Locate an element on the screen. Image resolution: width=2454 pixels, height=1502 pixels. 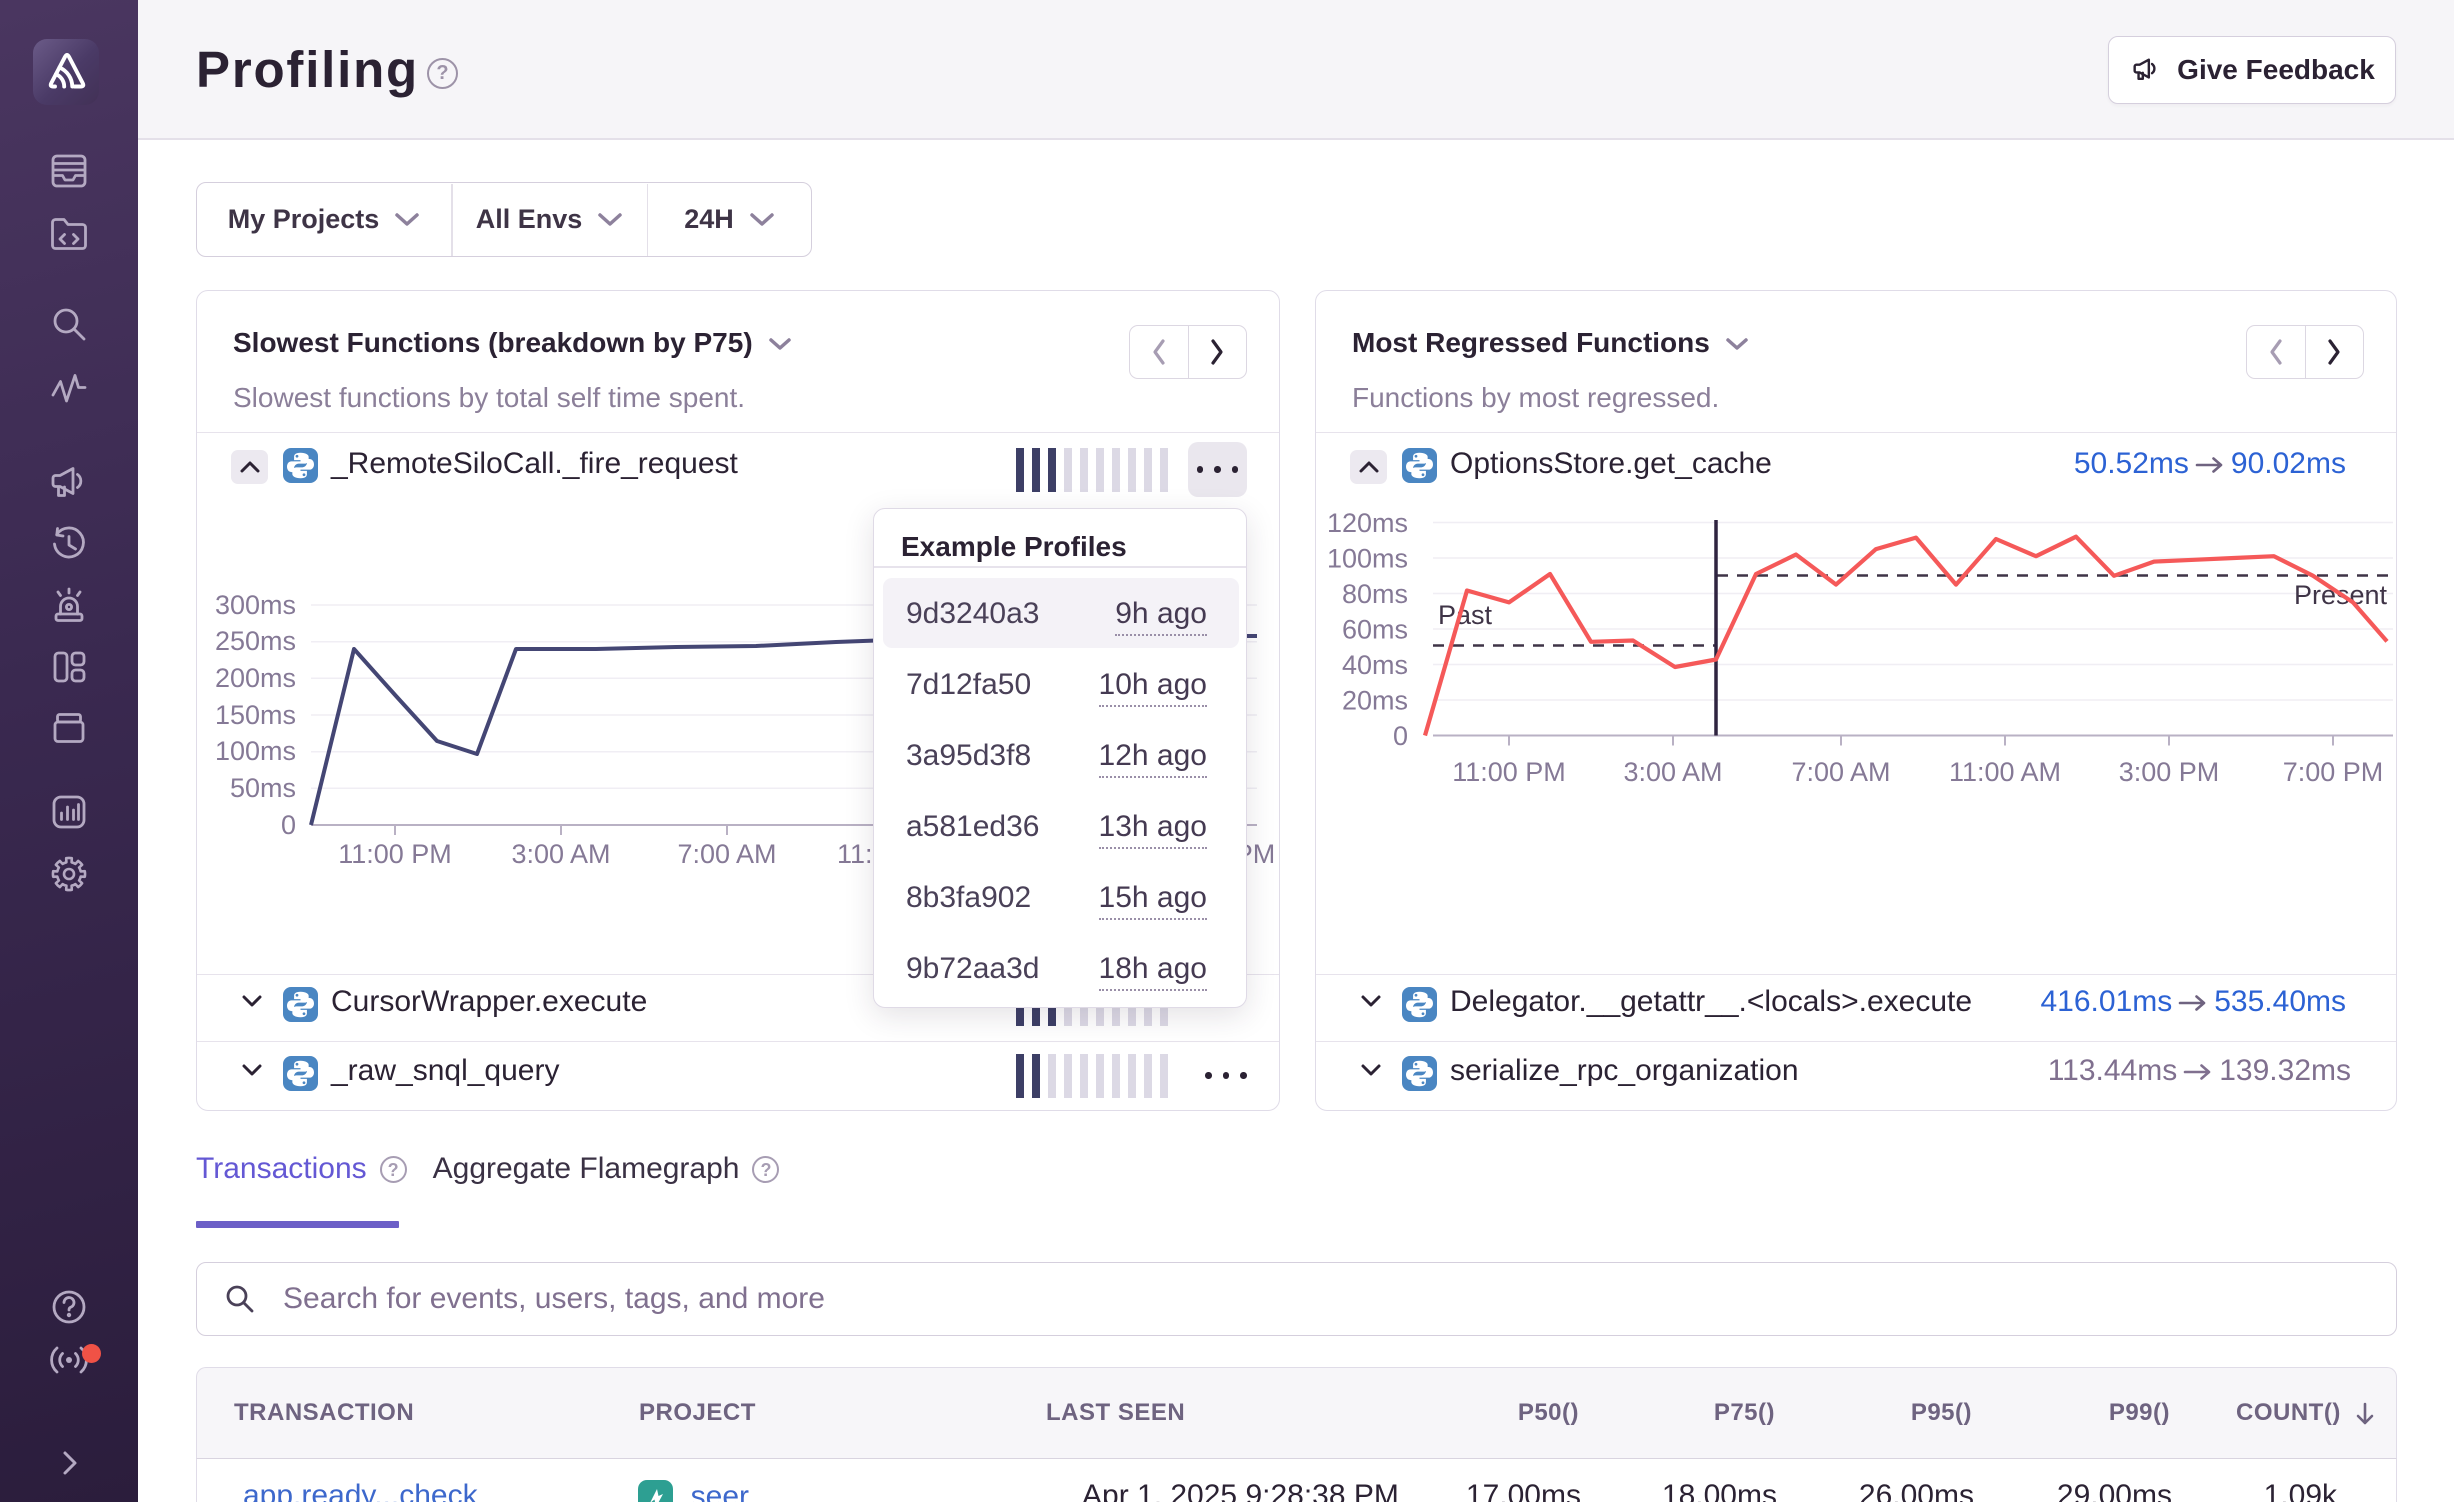
svg-text: Past is located at coordinates (1465, 615).